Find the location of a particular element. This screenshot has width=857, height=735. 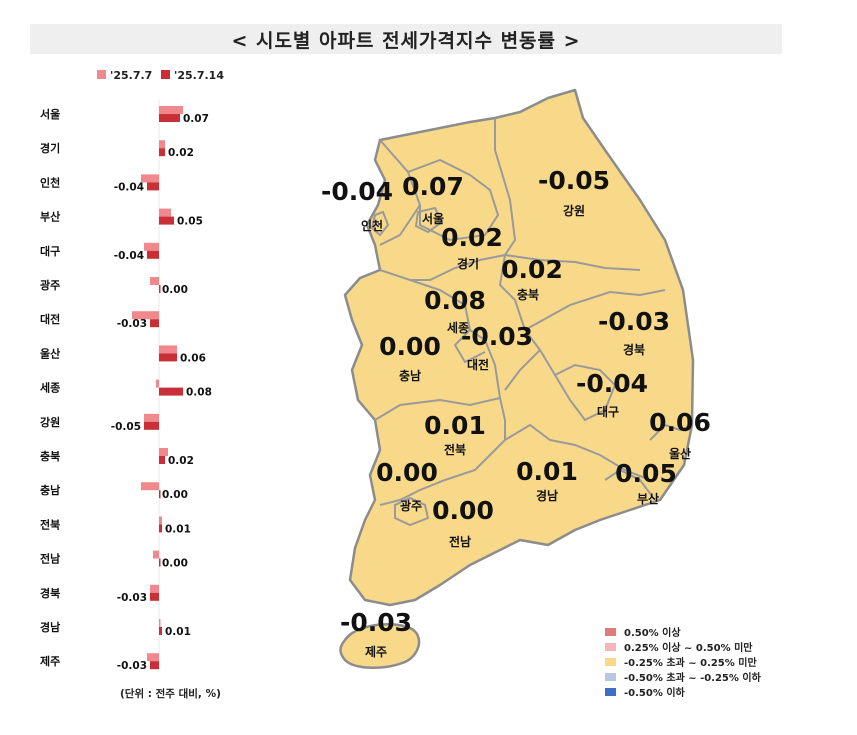

category-label: 대구 is located at coordinates (50, 251).